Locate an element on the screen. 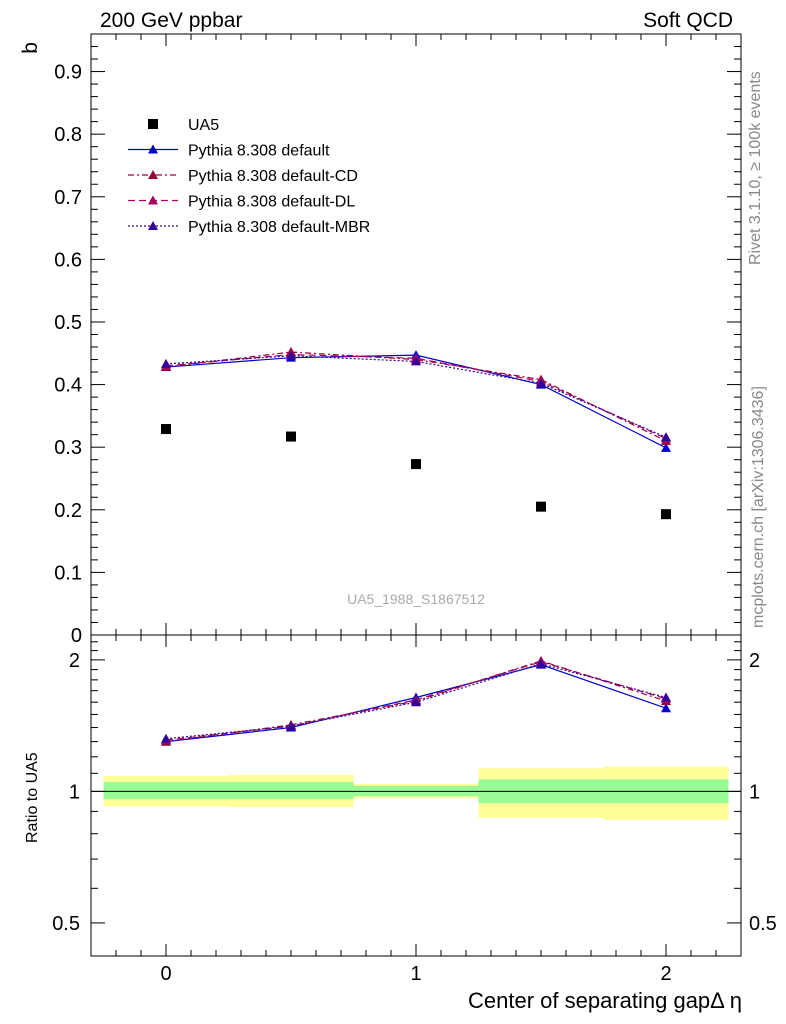  main-ytick-label: 0.1 is located at coordinates (68, 573).